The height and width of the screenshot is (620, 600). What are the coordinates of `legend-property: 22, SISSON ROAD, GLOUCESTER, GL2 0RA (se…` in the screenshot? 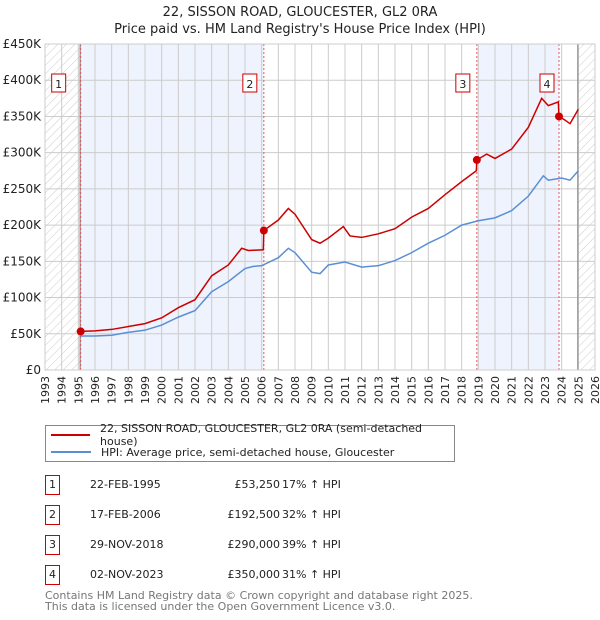 It's located at (261, 435).